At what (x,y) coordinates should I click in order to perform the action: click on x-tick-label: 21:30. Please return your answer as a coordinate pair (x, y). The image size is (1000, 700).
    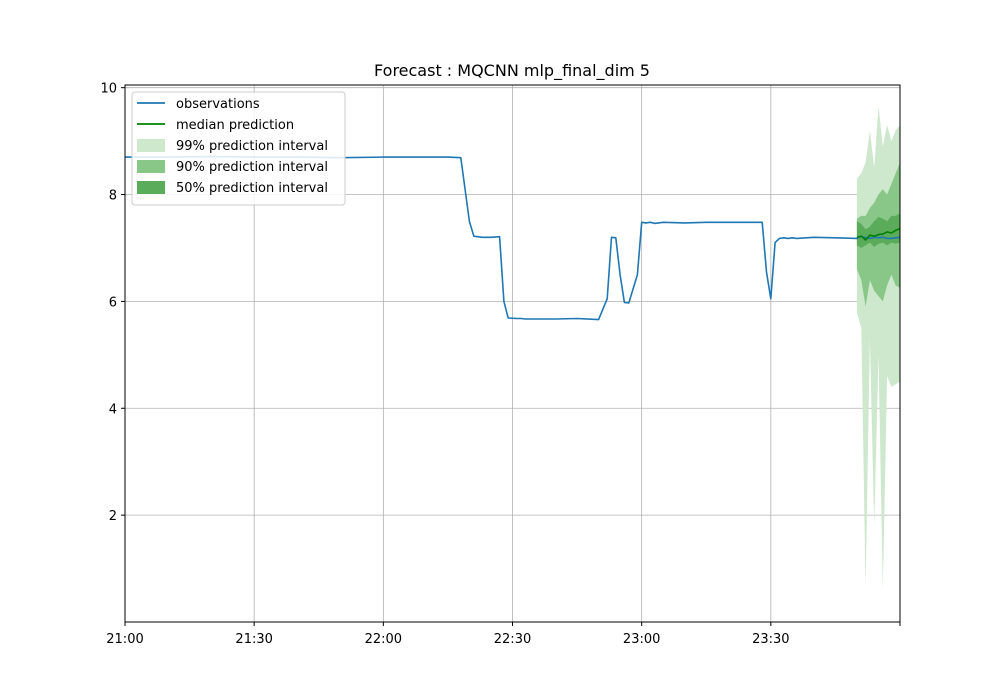
    Looking at the image, I should click on (253, 639).